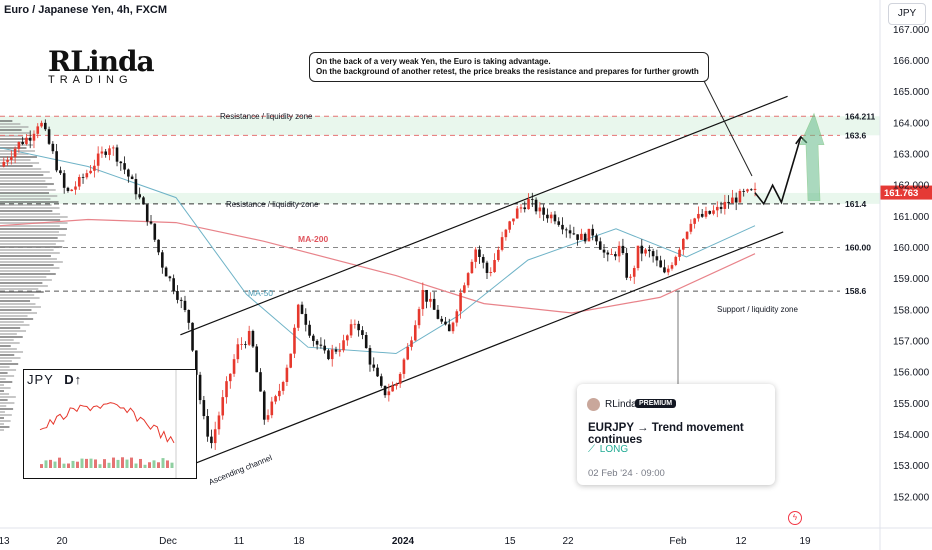 This screenshot has height=550, width=932. What do you see at coordinates (240, 470) in the screenshot?
I see `annotation-channel: Ascending channel` at bounding box center [240, 470].